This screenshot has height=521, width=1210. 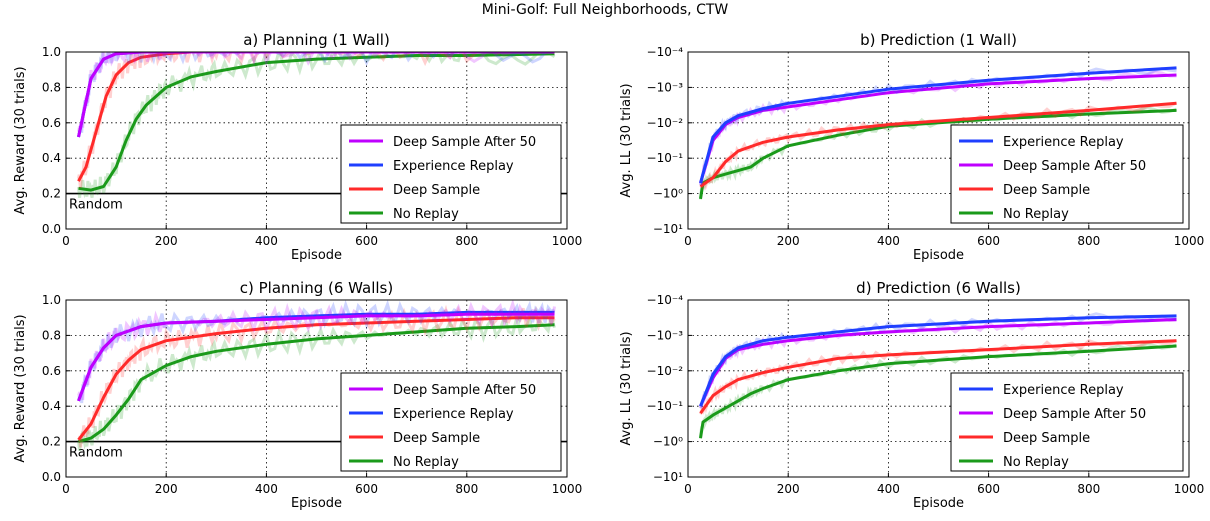 I want to click on chart-title: c) Planning (6 Walls), so click(x=316, y=288).